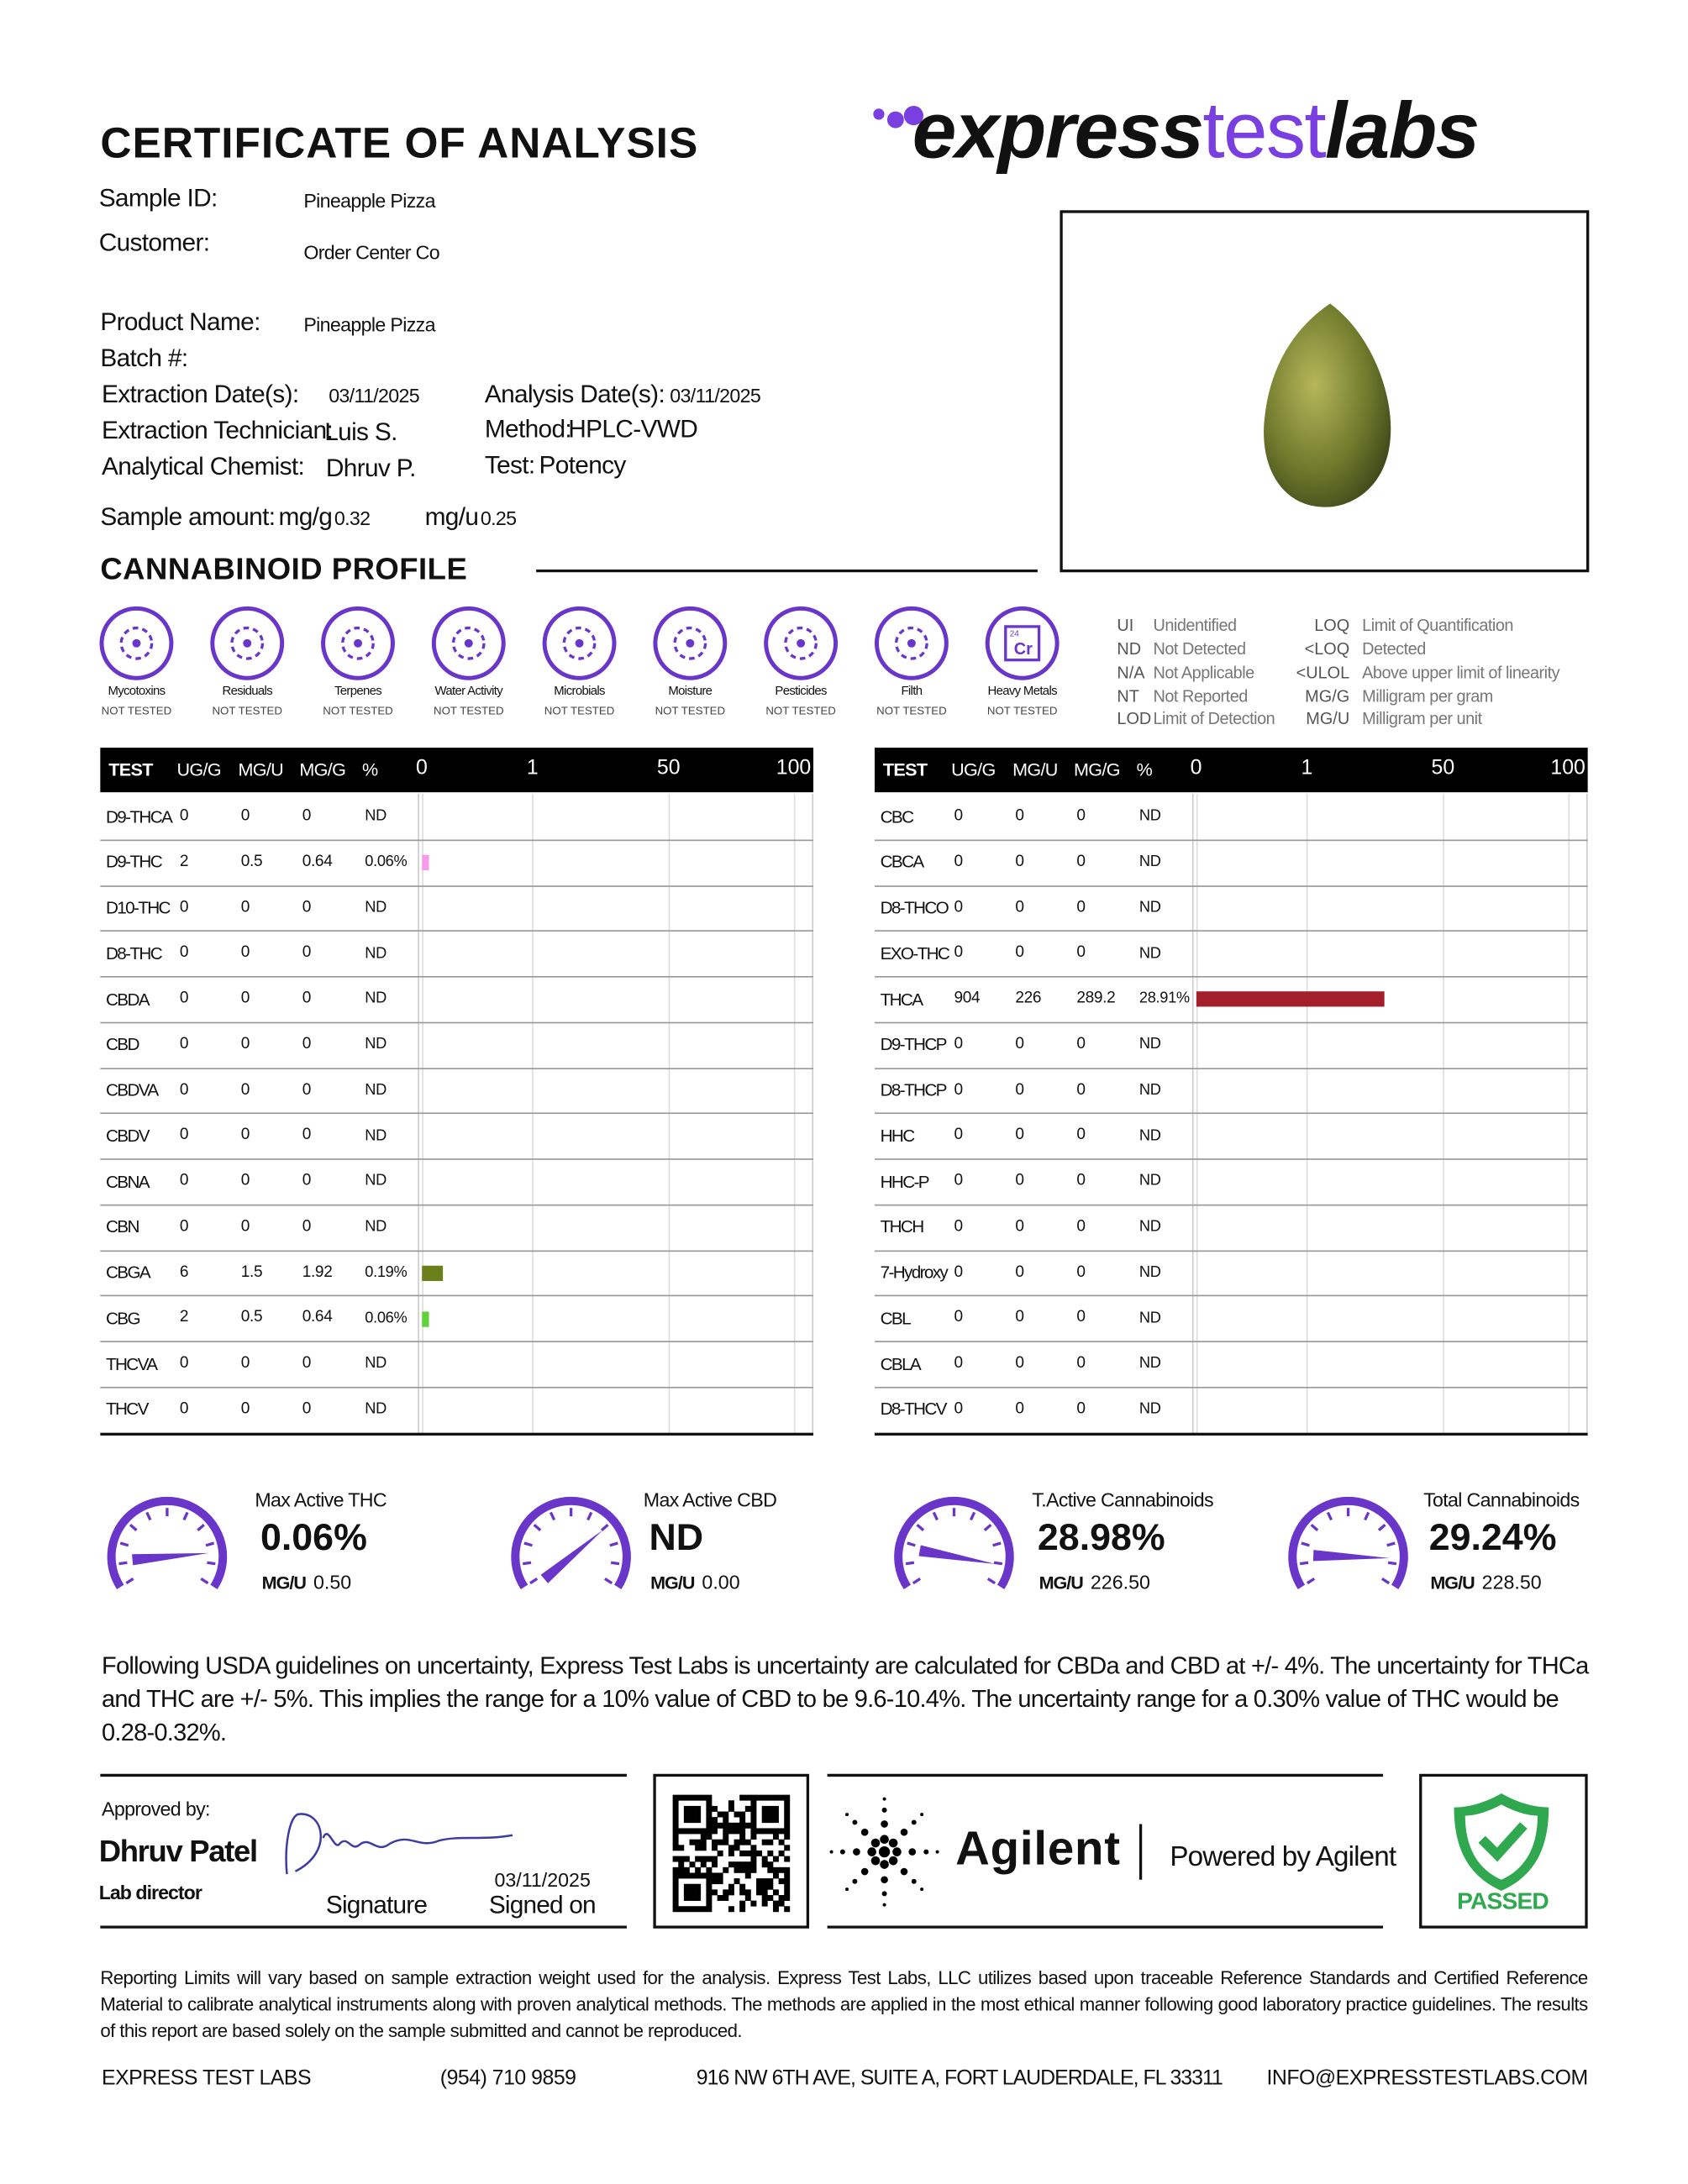  Describe the element at coordinates (1101, 1537) in the screenshot. I see `gauge-value: 28.98%` at that location.